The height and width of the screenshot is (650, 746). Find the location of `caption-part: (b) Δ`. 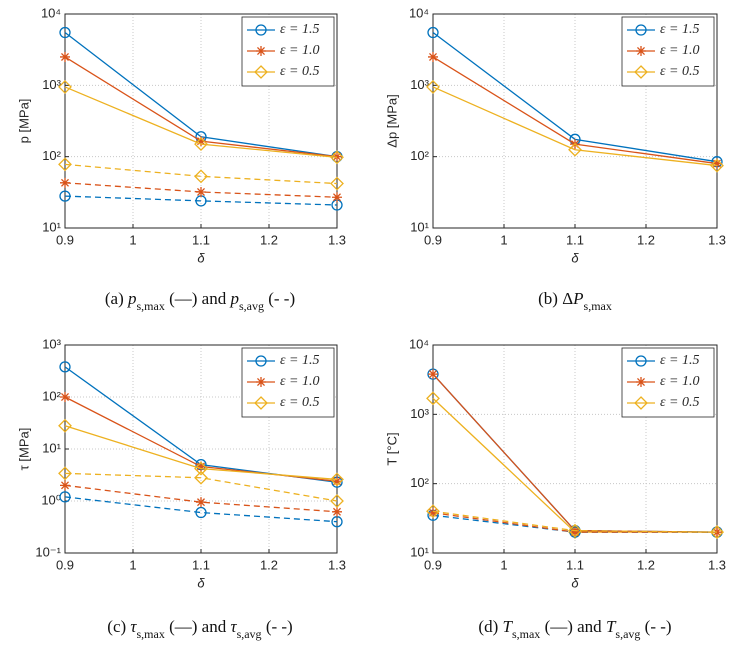

caption-part: (b) Δ is located at coordinates (555, 298).